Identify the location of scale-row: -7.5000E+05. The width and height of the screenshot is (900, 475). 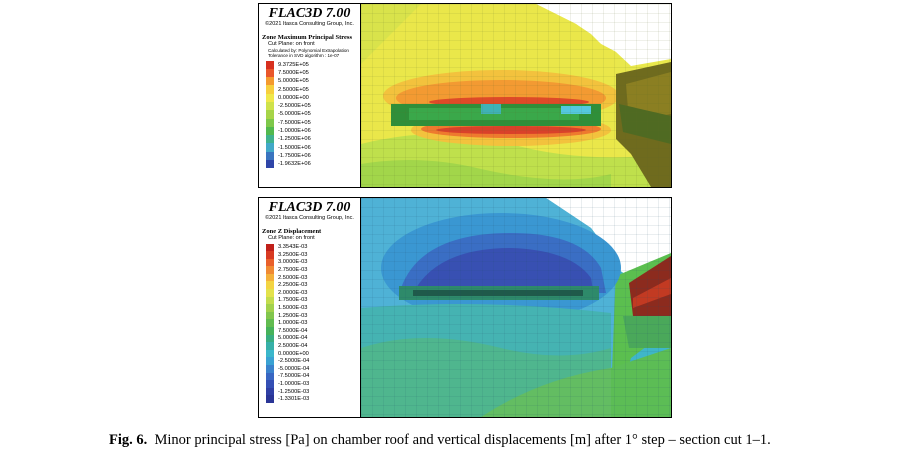
(313, 122).